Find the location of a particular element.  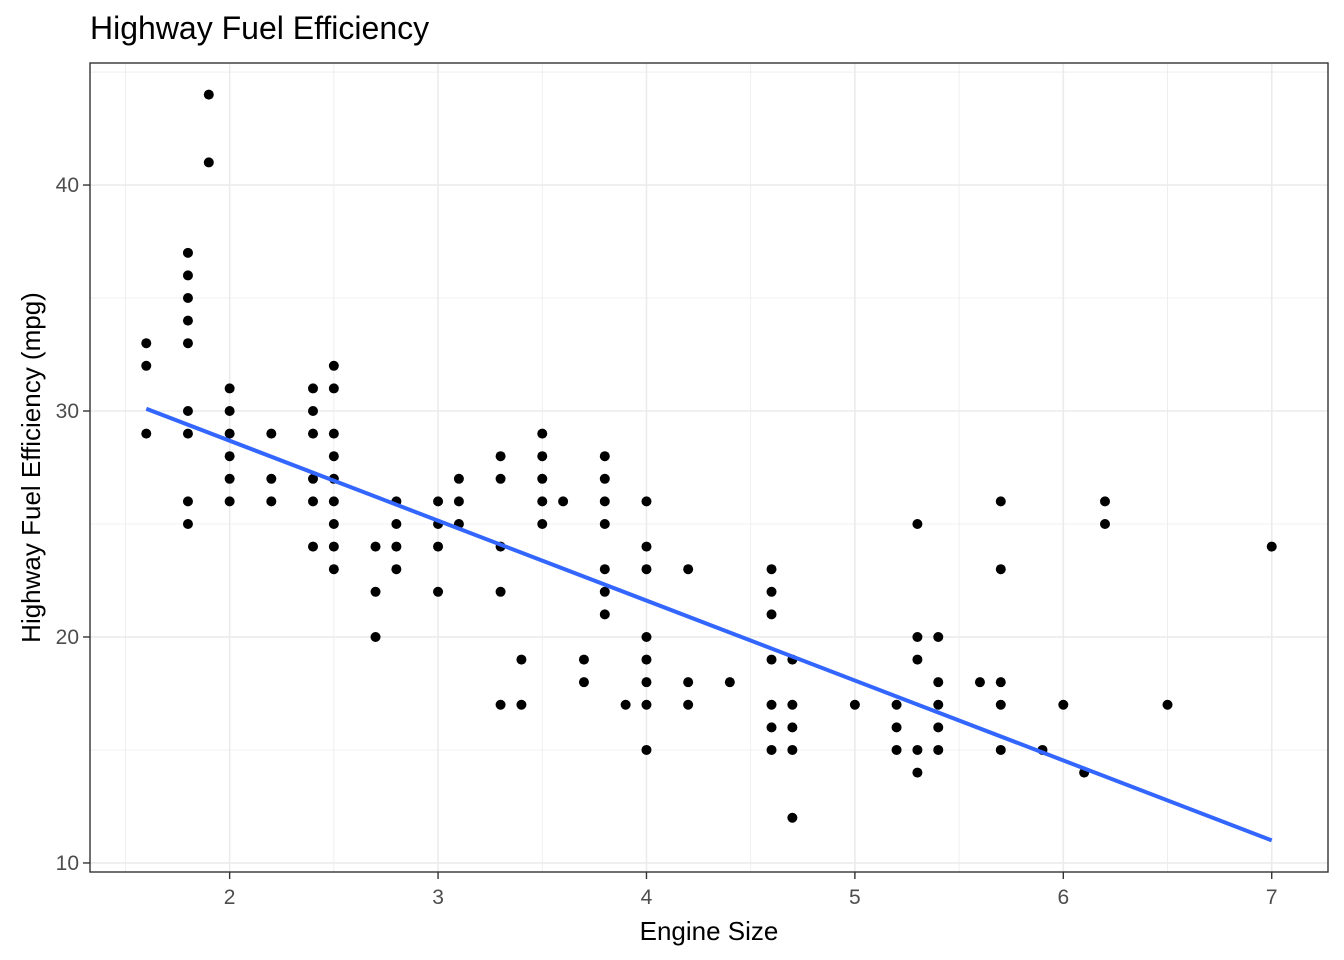

x-tick-label: 6 is located at coordinates (1063, 897).